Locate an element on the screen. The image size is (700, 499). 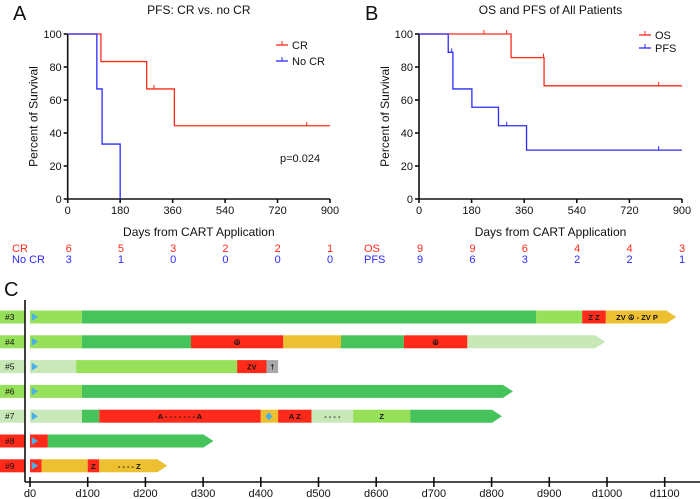
x-tick-label: 540 is located at coordinates (577, 211).